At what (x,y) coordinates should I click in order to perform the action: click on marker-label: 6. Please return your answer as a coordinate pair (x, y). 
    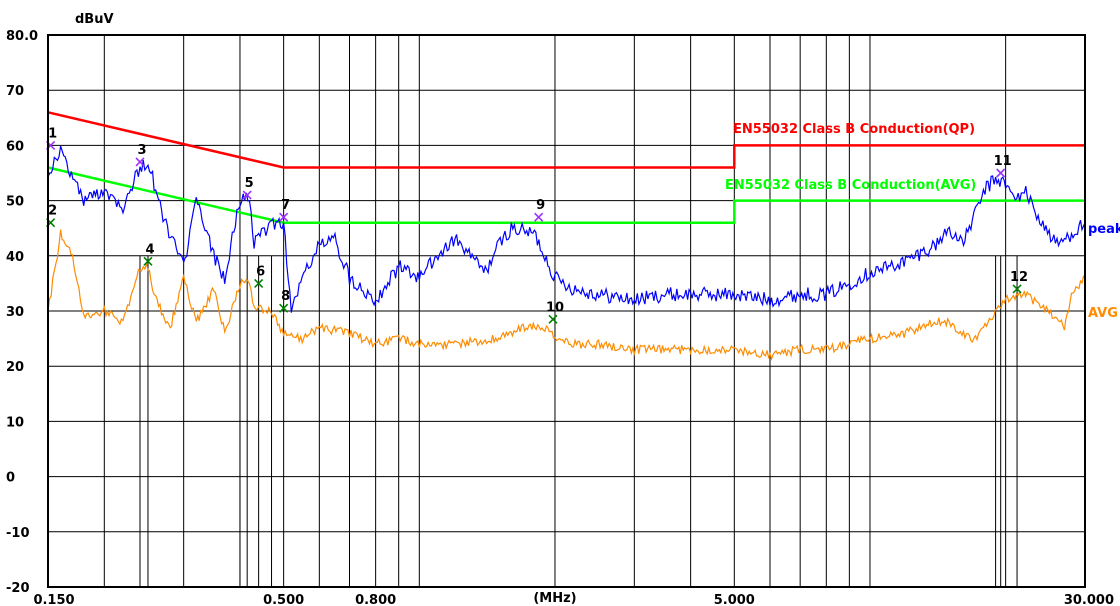
    Looking at the image, I should click on (260, 271).